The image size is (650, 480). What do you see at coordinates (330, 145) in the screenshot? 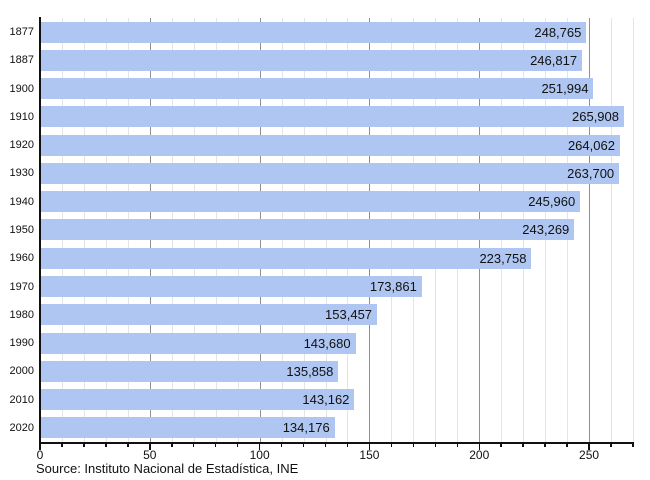
I see `bar: 264,062` at bounding box center [330, 145].